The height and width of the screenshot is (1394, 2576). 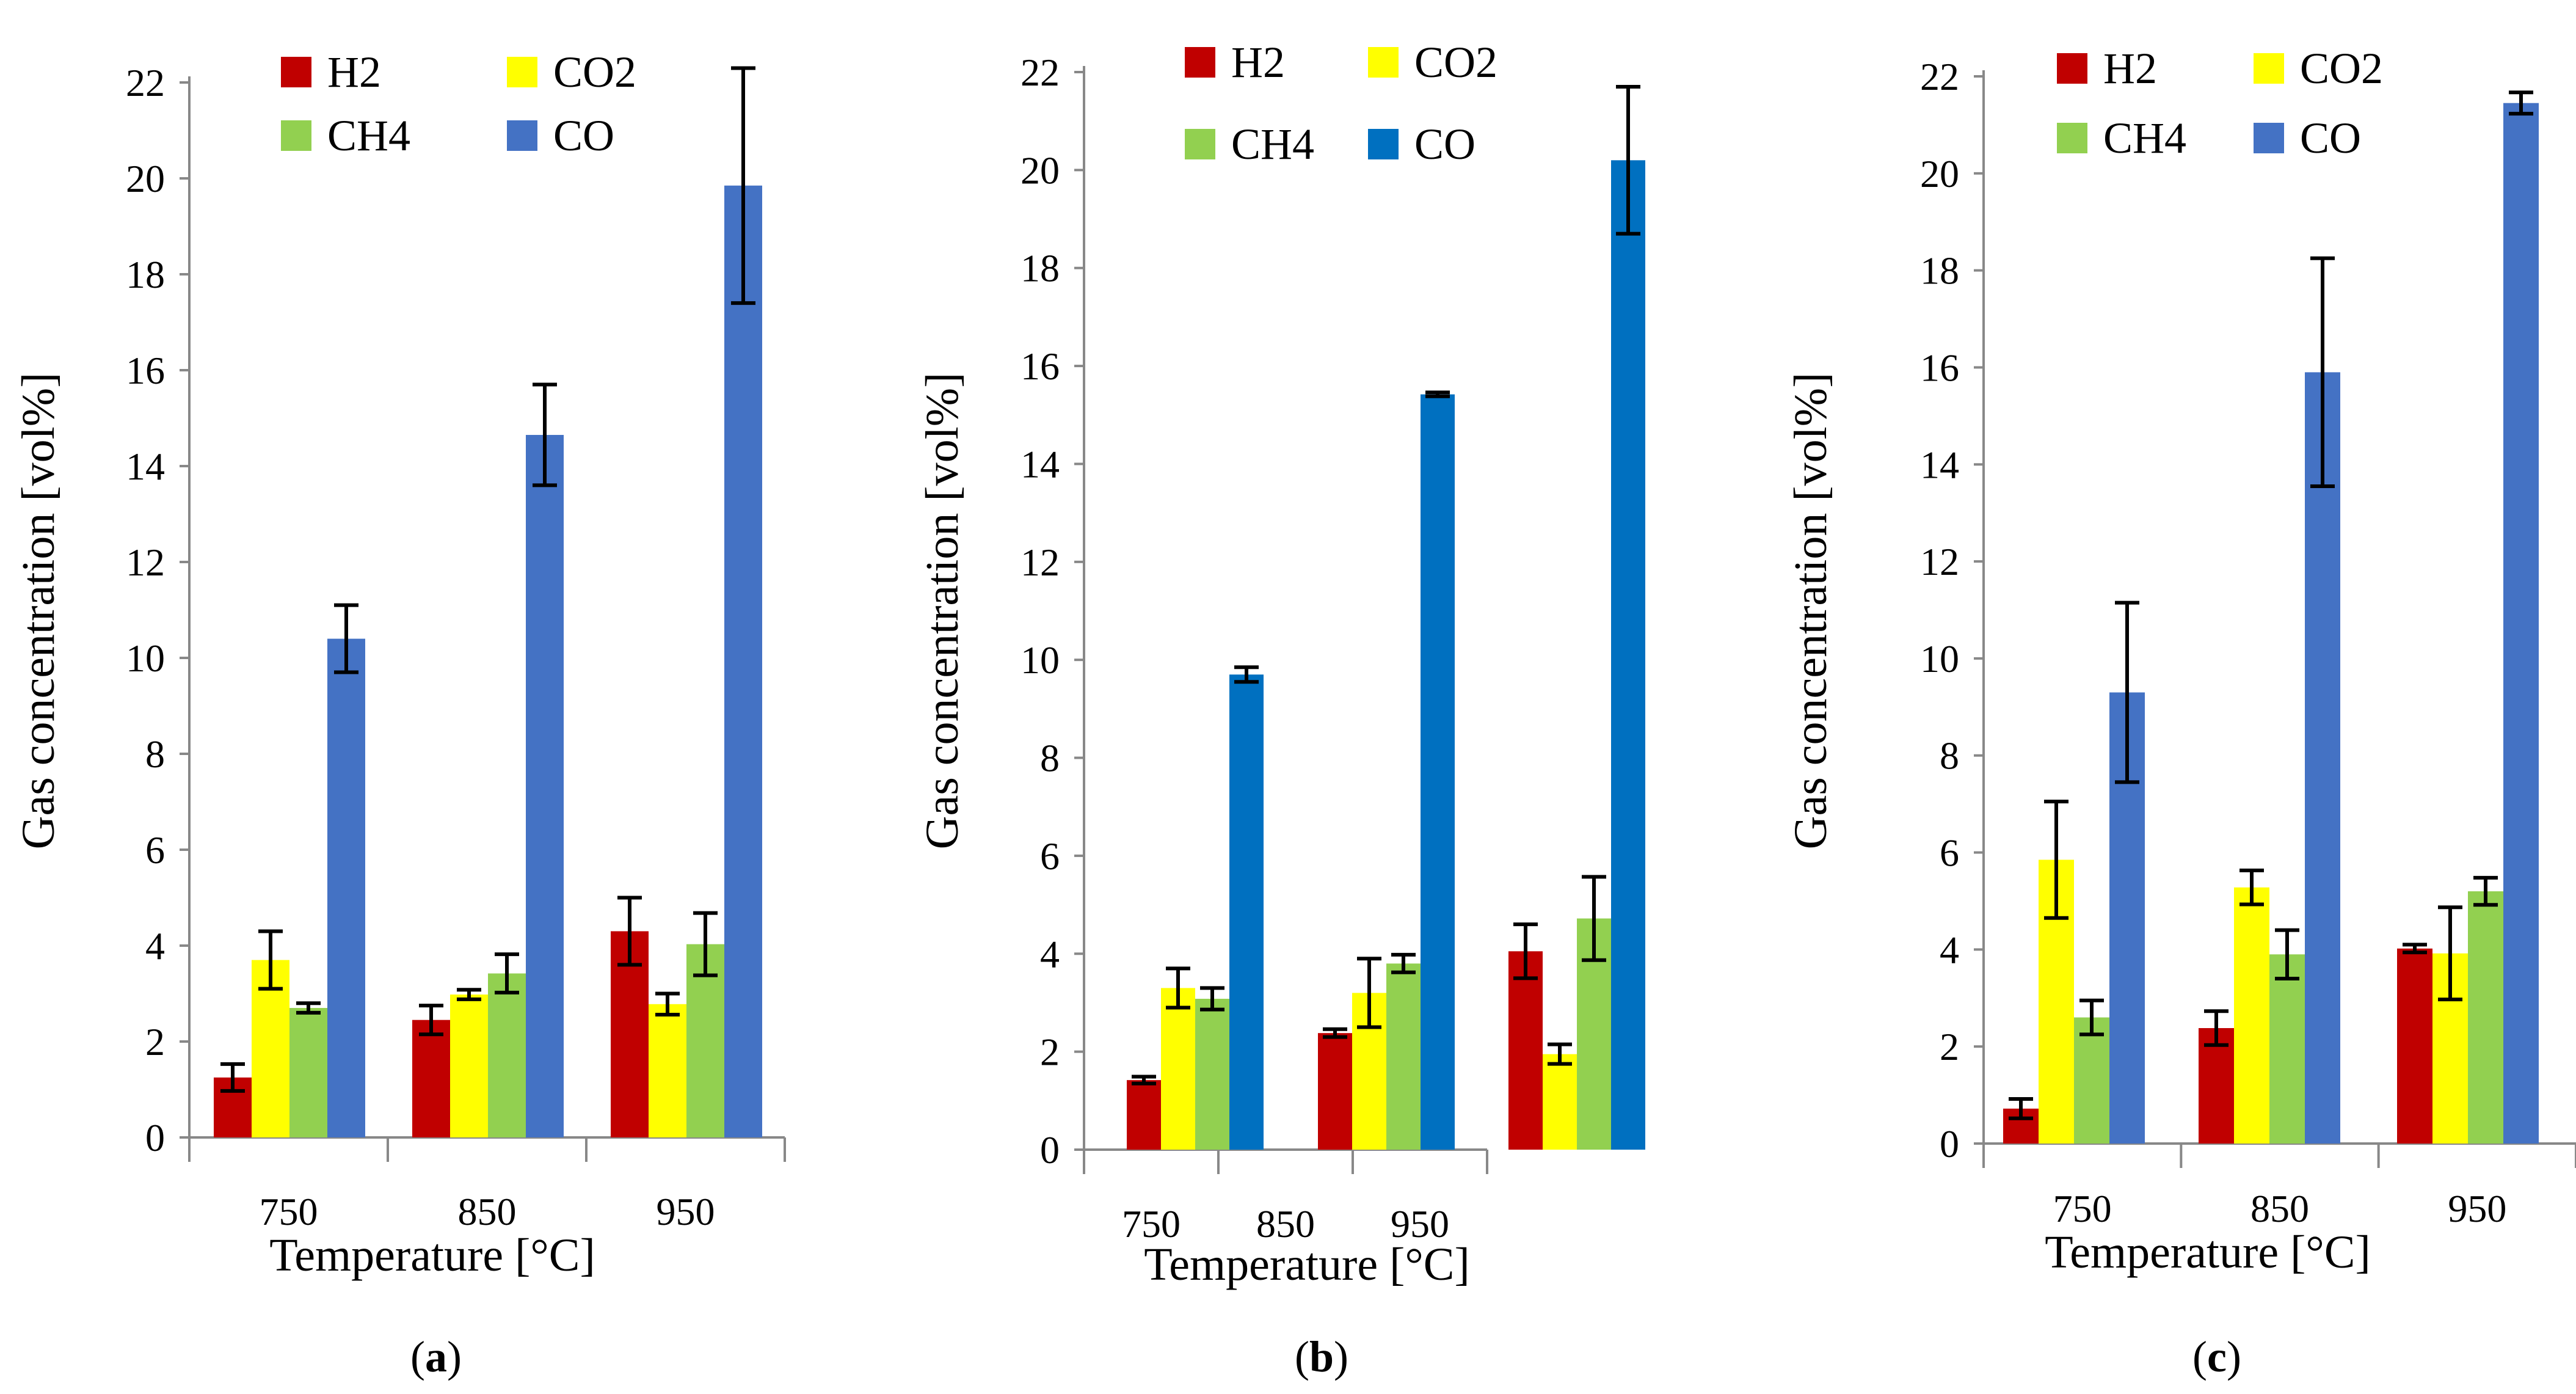 I want to click on panel-label-letter: b, so click(x=1322, y=1356).